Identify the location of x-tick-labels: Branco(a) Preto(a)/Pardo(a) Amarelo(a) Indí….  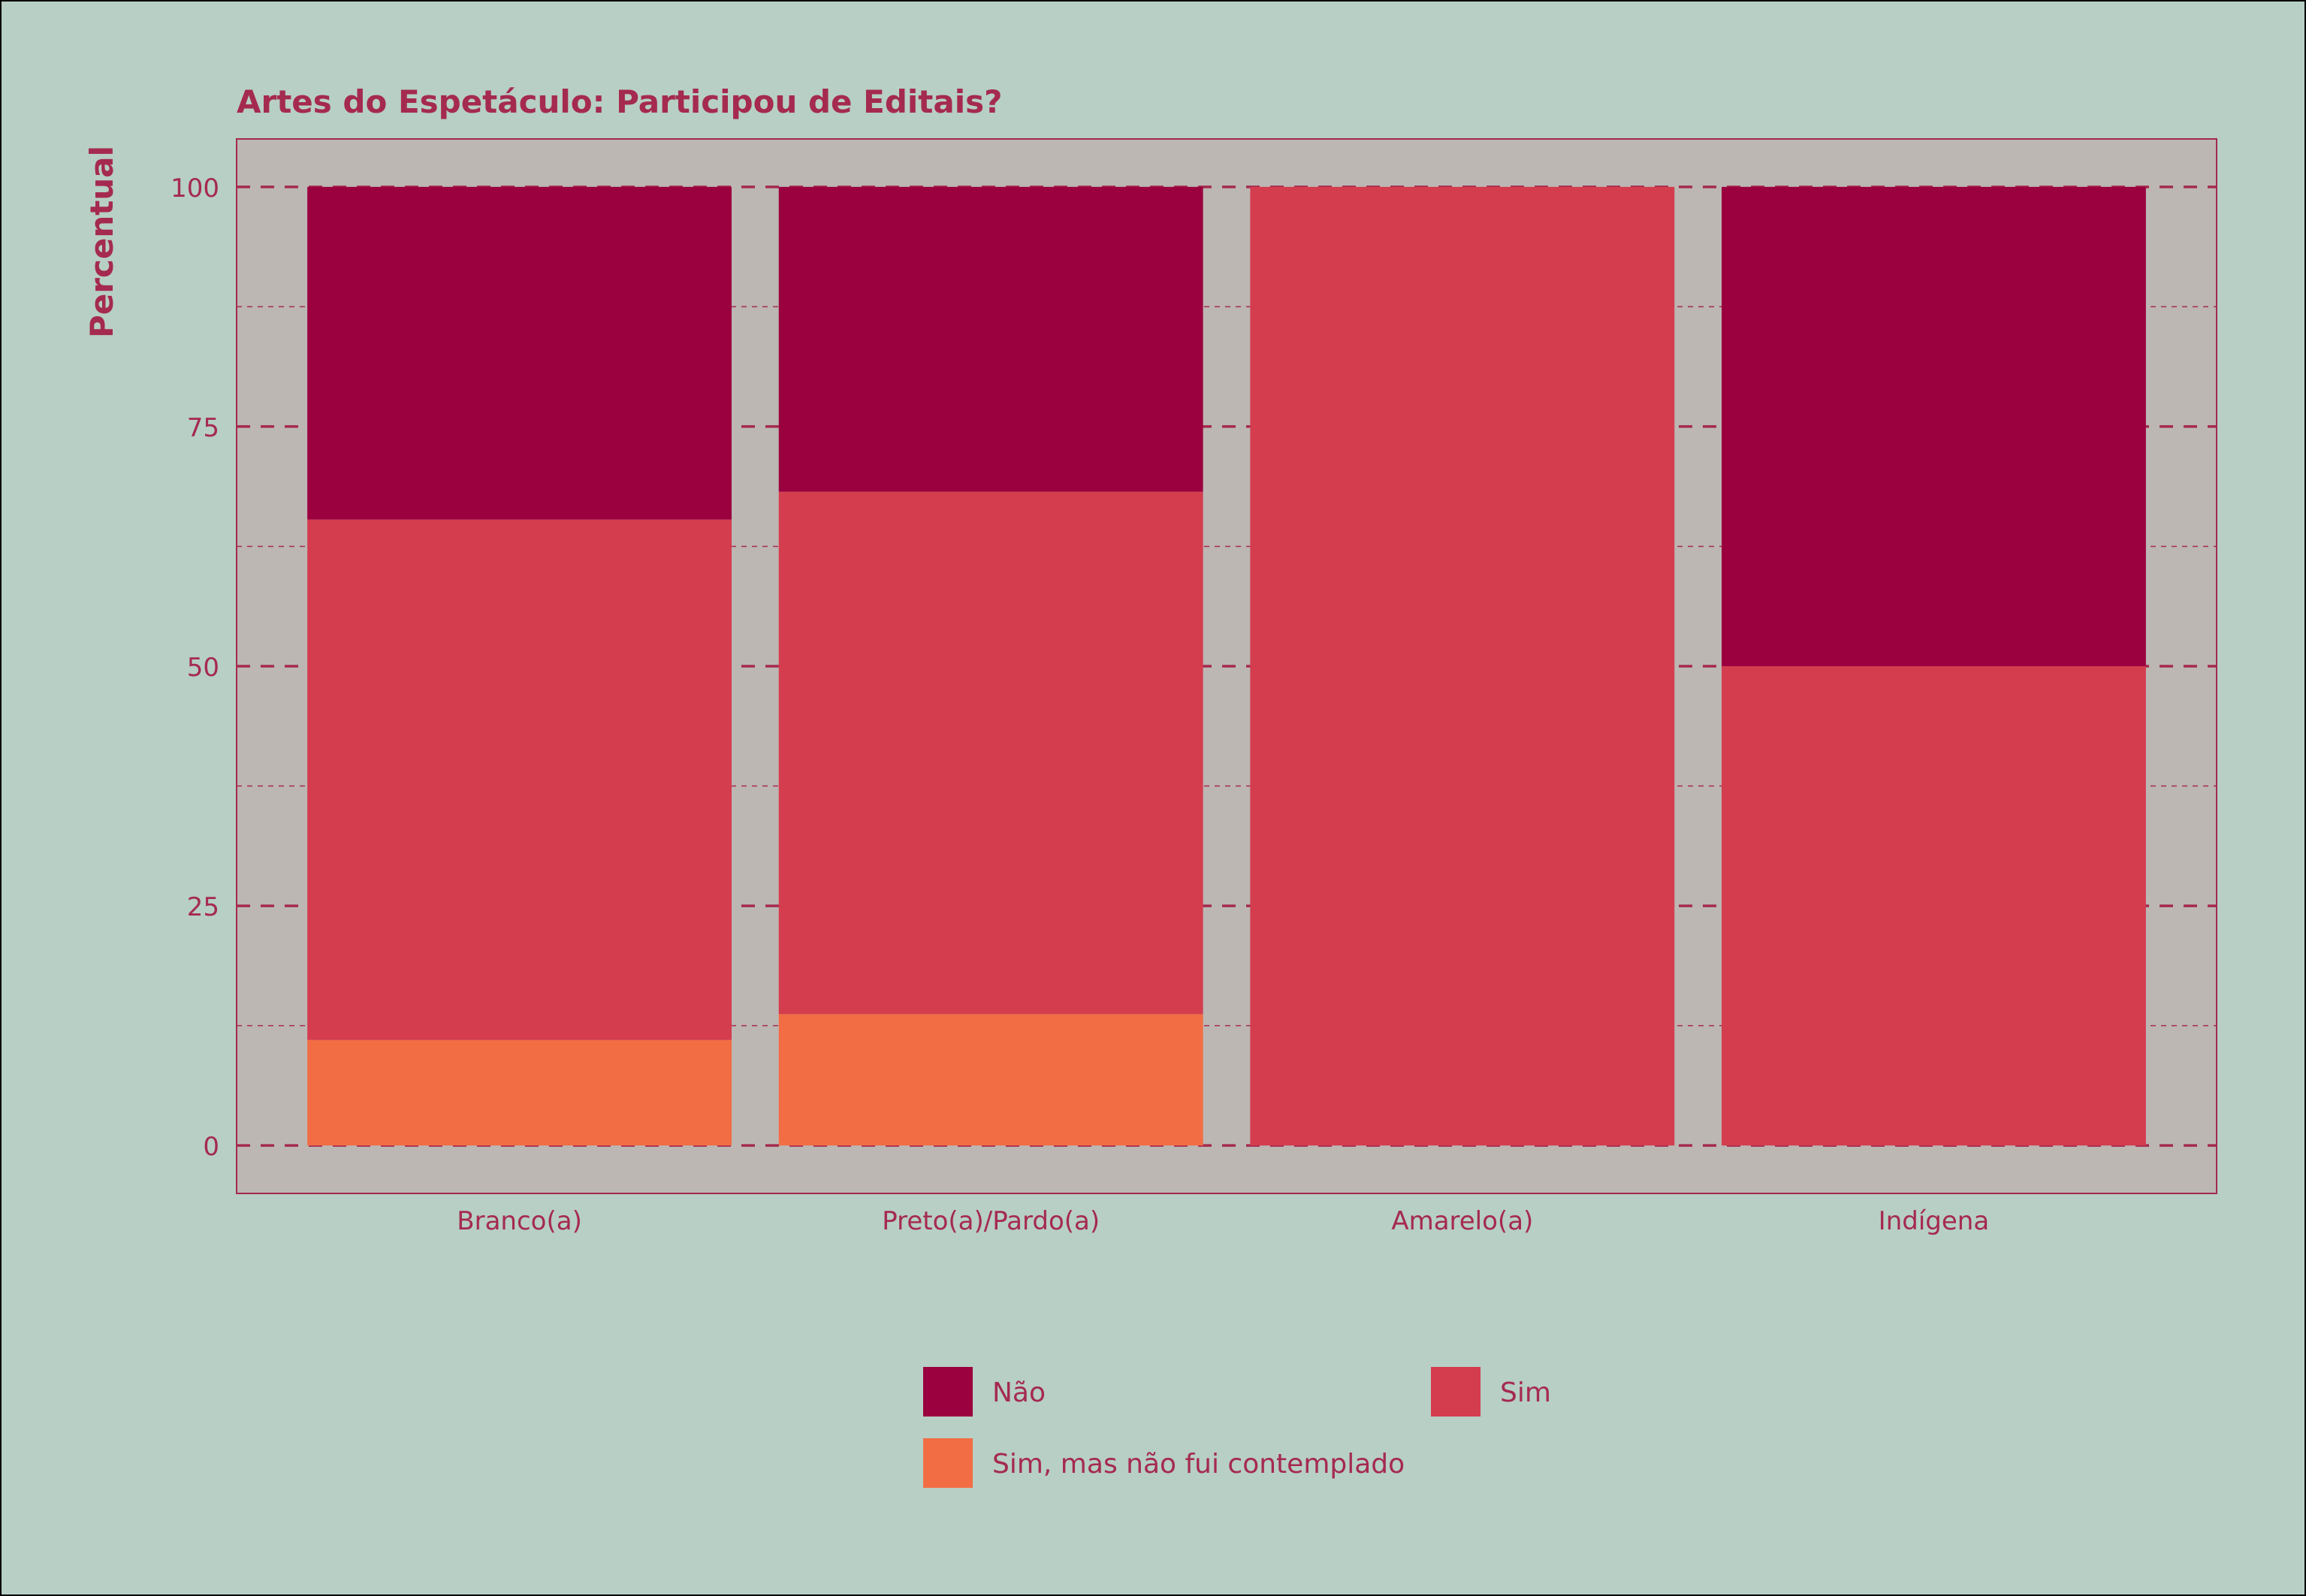
(1223, 1221).